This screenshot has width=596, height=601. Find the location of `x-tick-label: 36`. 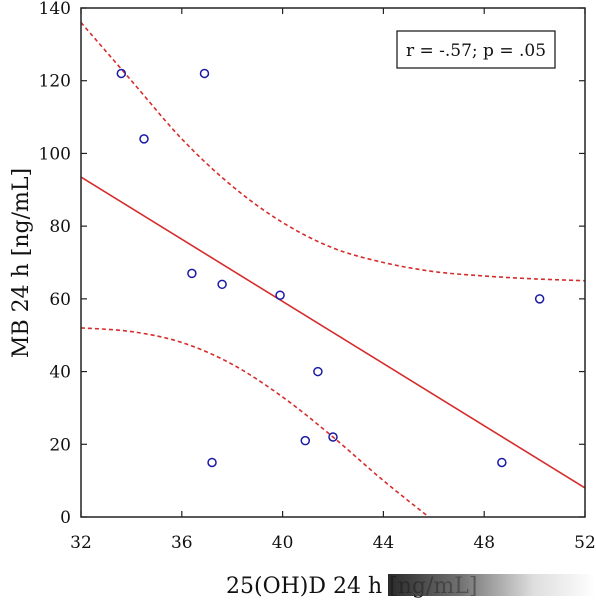

x-tick-label: 36 is located at coordinates (182, 543).